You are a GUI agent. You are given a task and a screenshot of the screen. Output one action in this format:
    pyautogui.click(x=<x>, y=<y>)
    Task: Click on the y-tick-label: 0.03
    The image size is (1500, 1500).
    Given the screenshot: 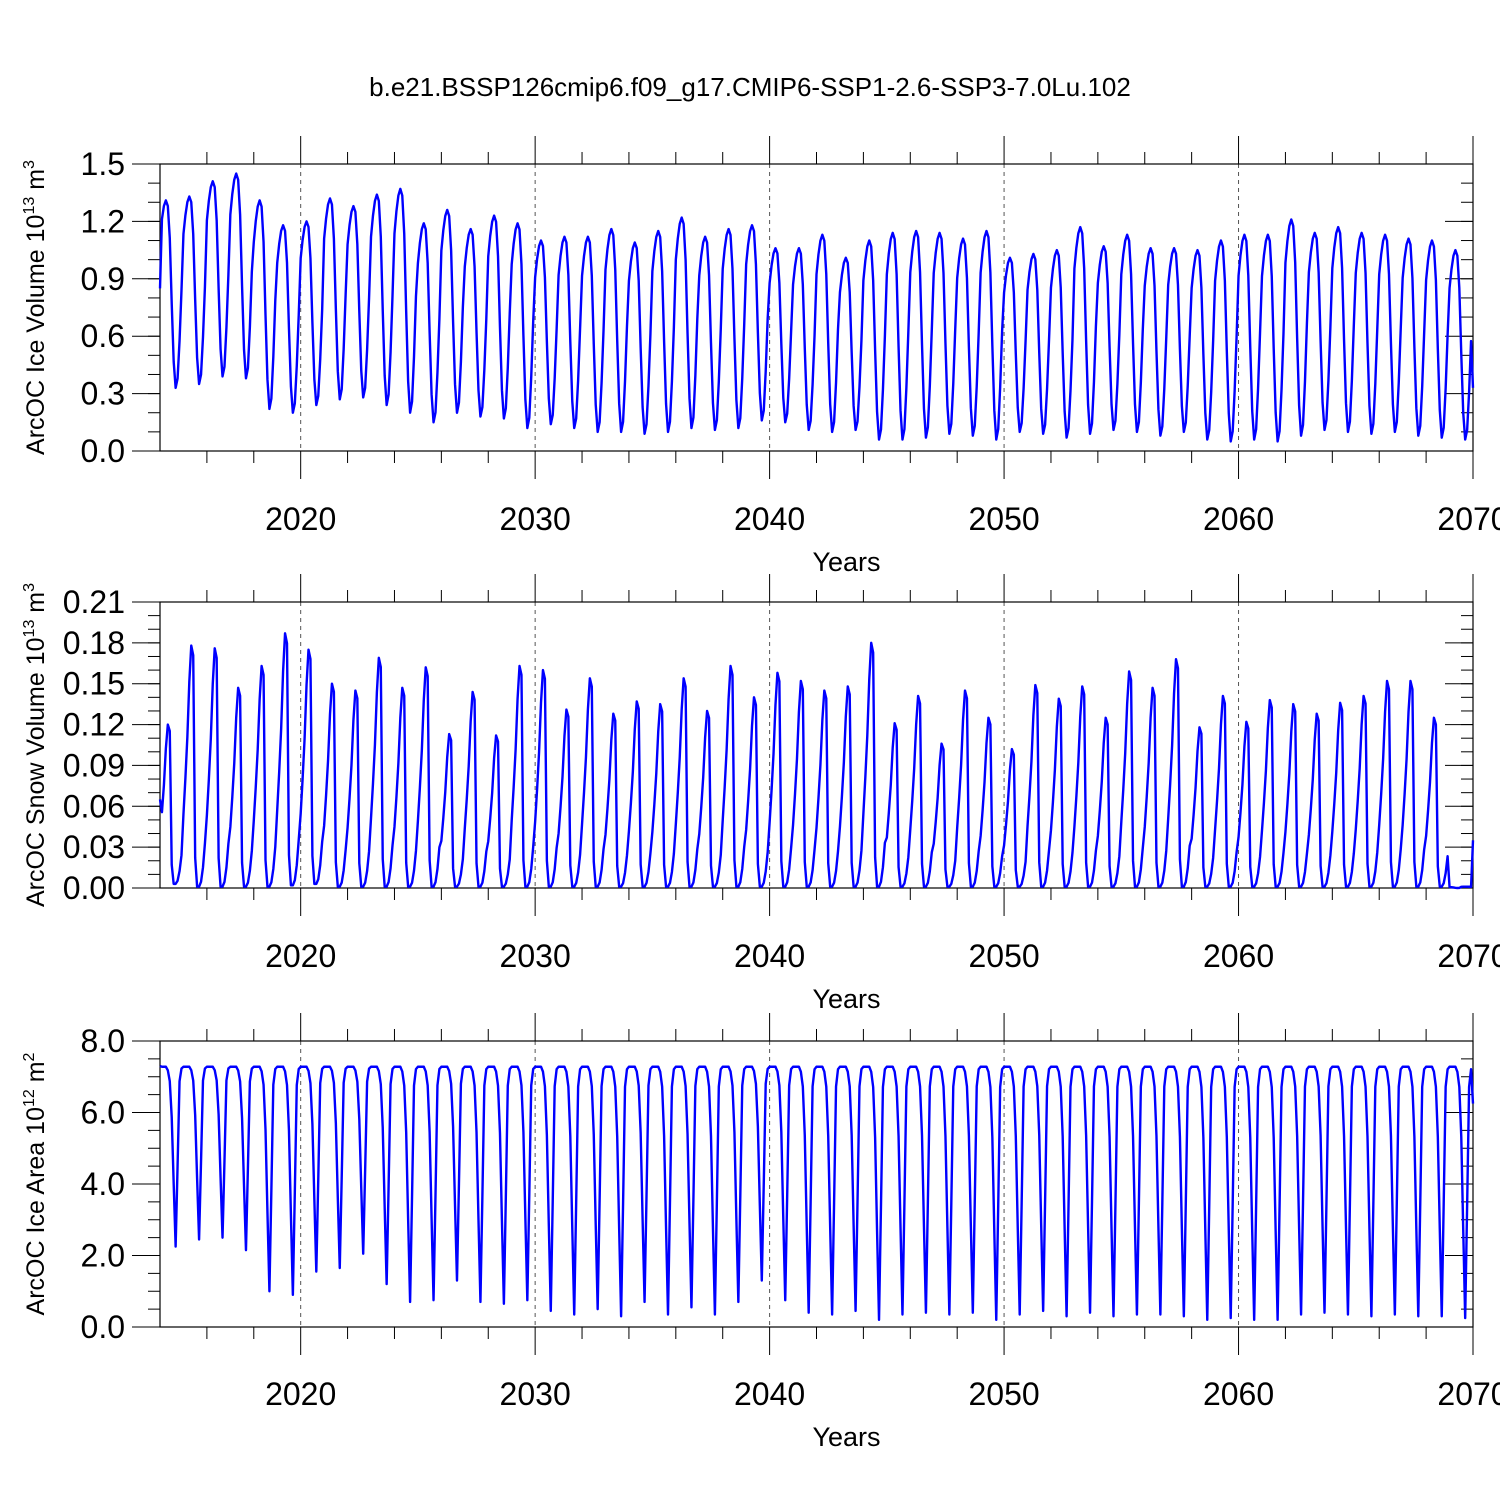 What is the action you would take?
    pyautogui.click(x=94, y=847)
    